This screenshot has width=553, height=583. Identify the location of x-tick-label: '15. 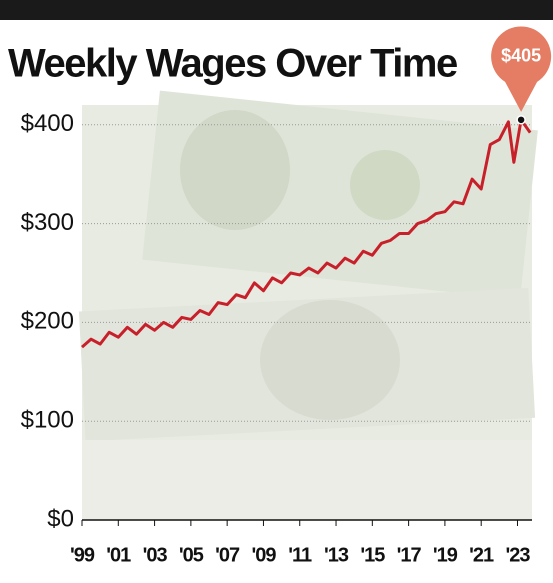
(372, 555).